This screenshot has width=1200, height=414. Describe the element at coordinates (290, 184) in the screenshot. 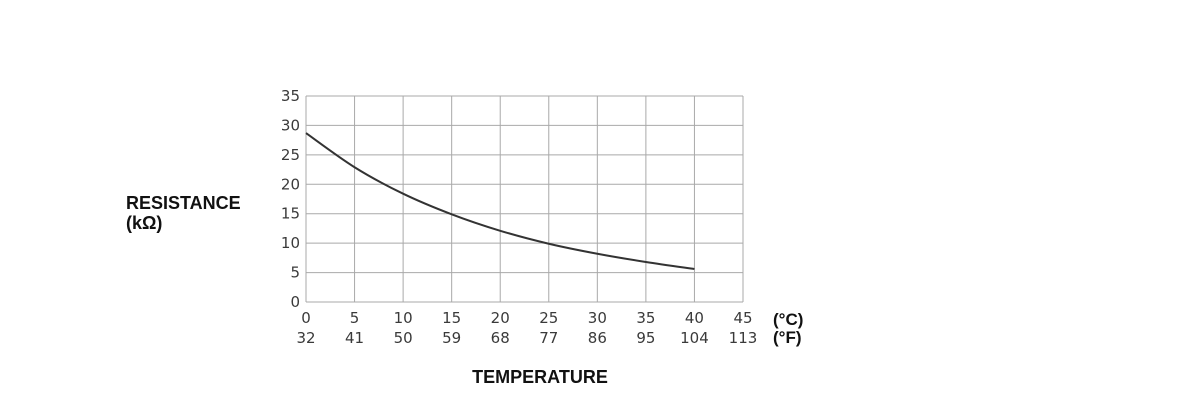

I see `y-tick-label: 20` at that location.